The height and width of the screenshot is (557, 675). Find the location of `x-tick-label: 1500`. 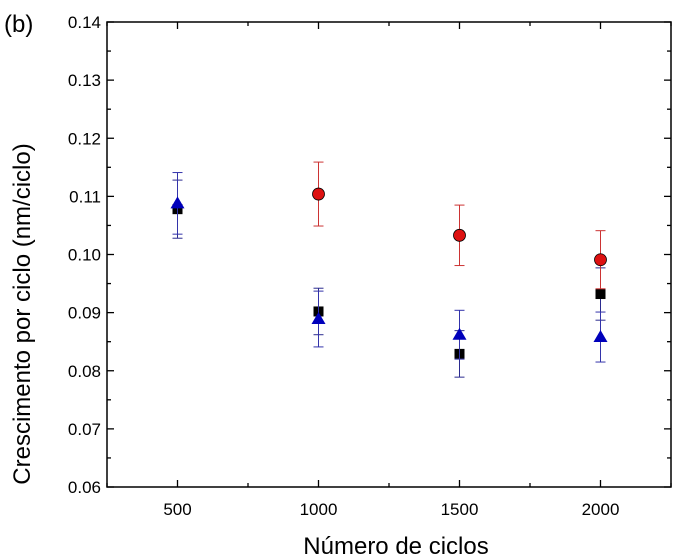

x-tick-label: 1500 is located at coordinates (460, 509).